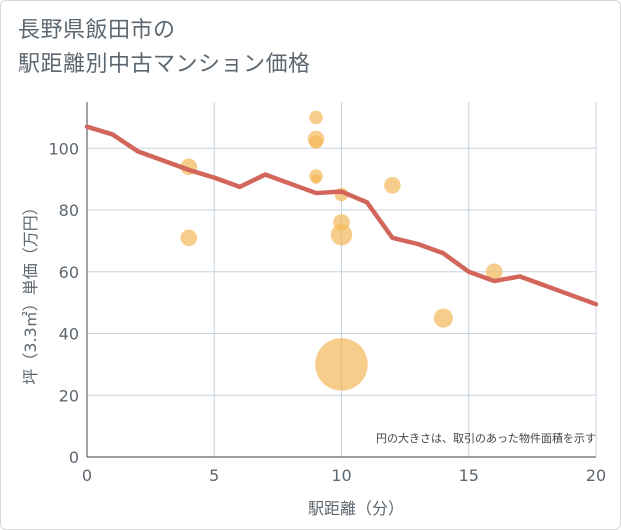 This screenshot has height=530, width=621. I want to click on x-tick-label: 0, so click(87, 475).